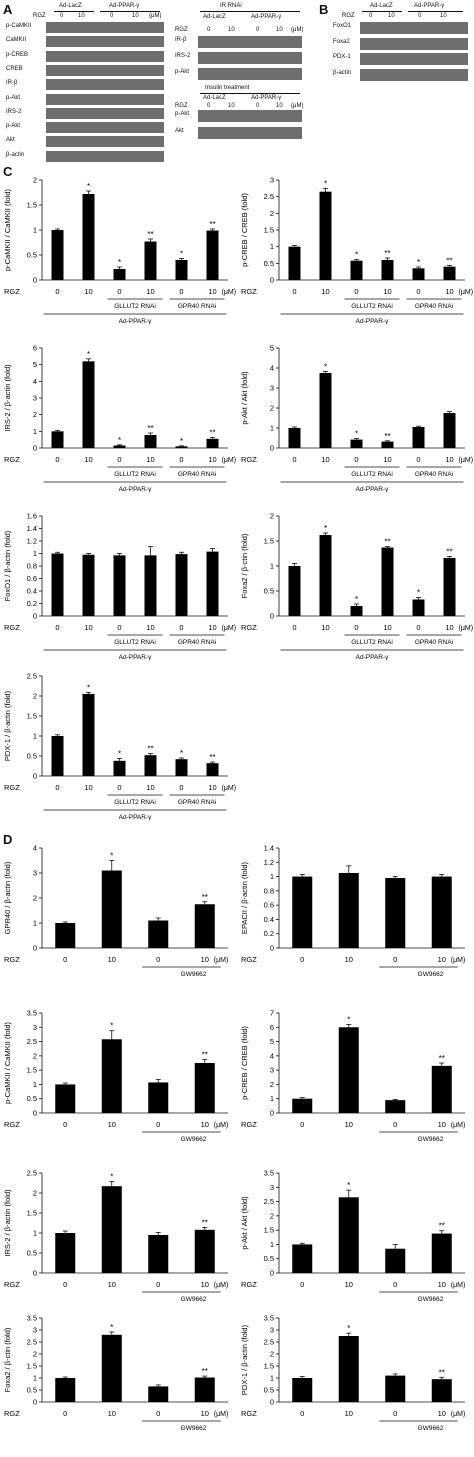 The image size is (474, 1457). Describe the element at coordinates (197, 474) in the screenshot. I see `group-label: GPR40 RNAi` at that location.